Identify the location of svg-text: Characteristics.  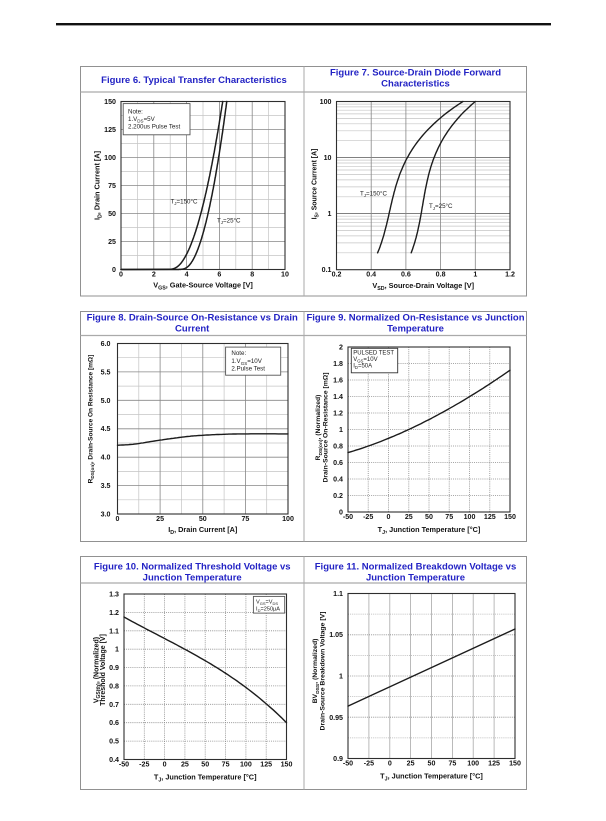
(415, 84).